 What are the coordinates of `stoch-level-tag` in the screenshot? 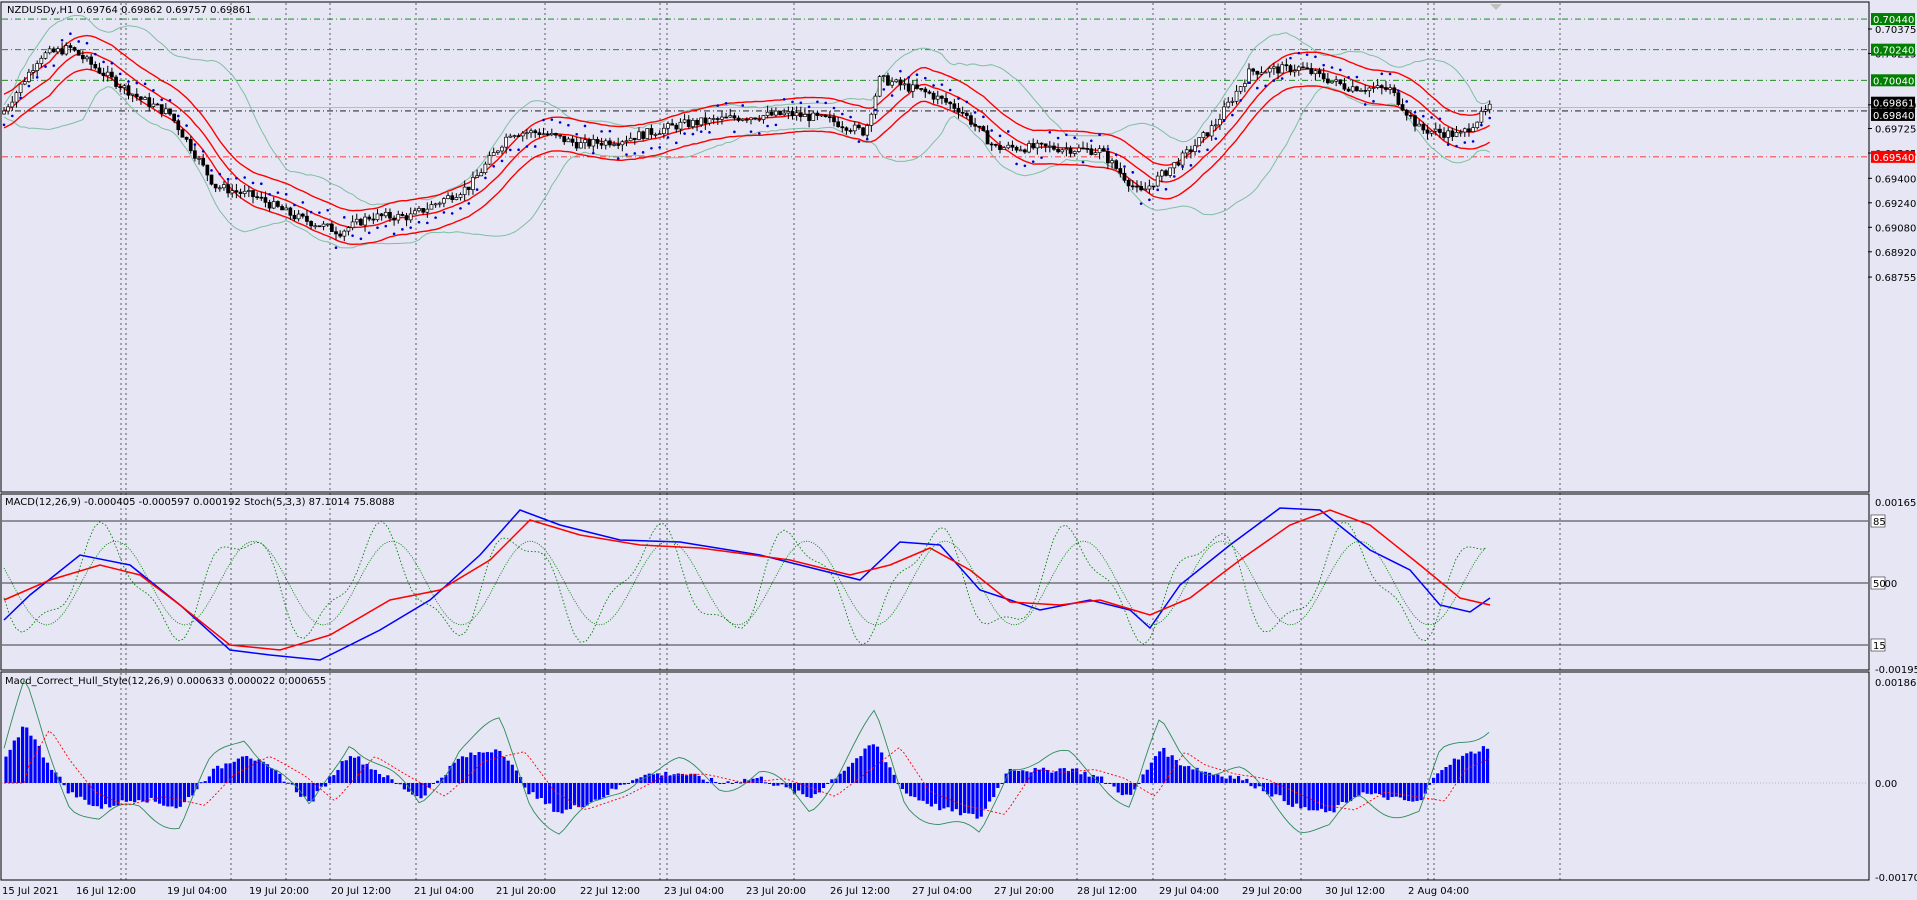 It's located at (1878, 645).